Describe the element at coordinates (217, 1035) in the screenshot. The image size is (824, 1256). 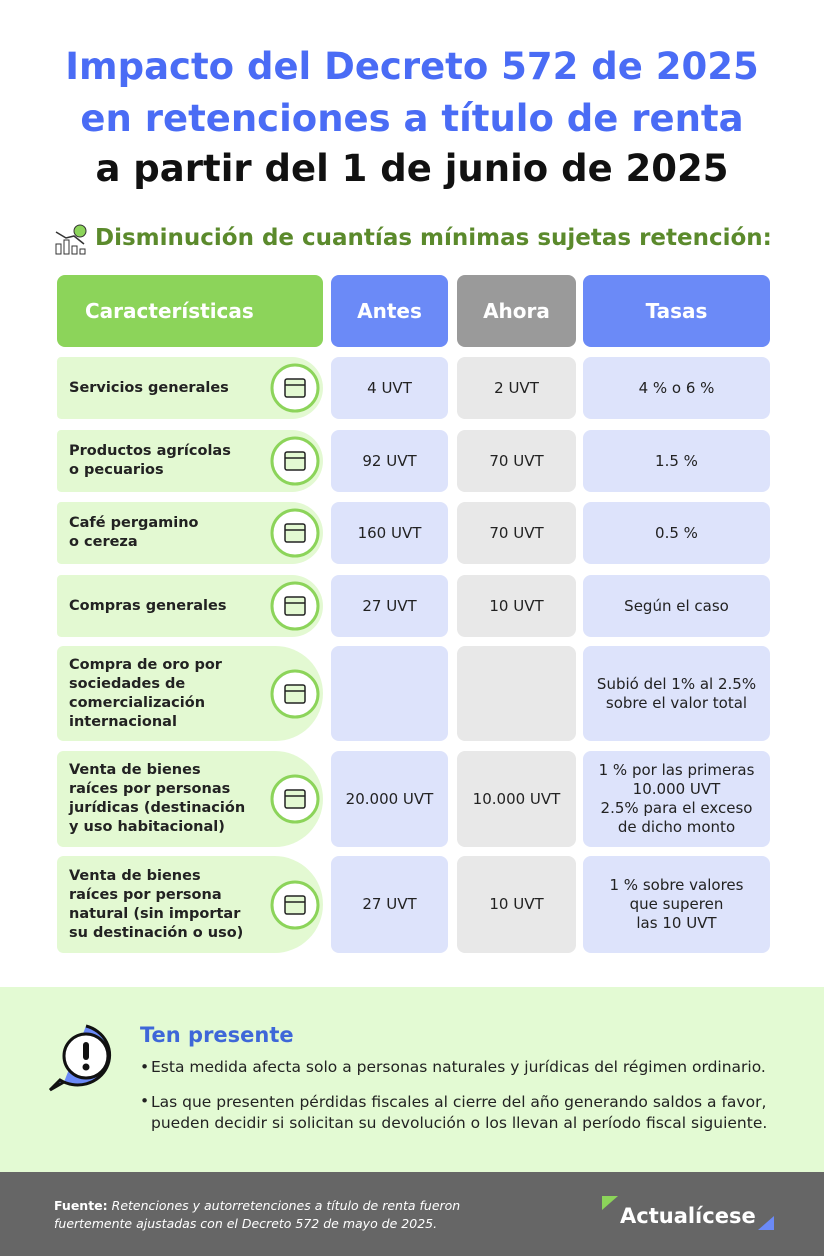
I see `note-title: Ten presente` at that location.